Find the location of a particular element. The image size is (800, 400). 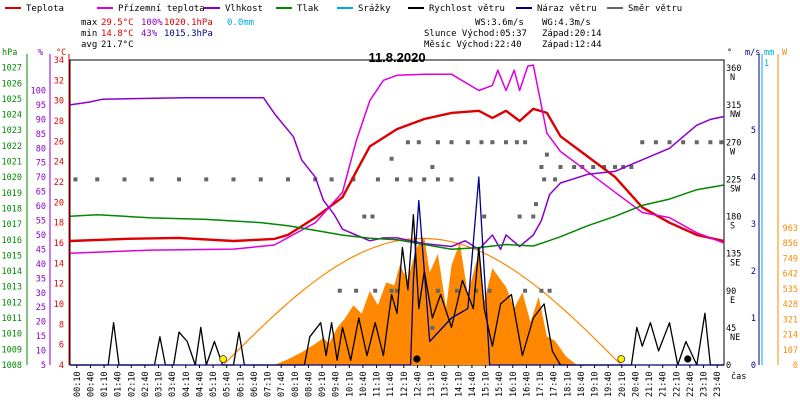

axis-temp-tick-10: 14 is located at coordinates (59, 264).